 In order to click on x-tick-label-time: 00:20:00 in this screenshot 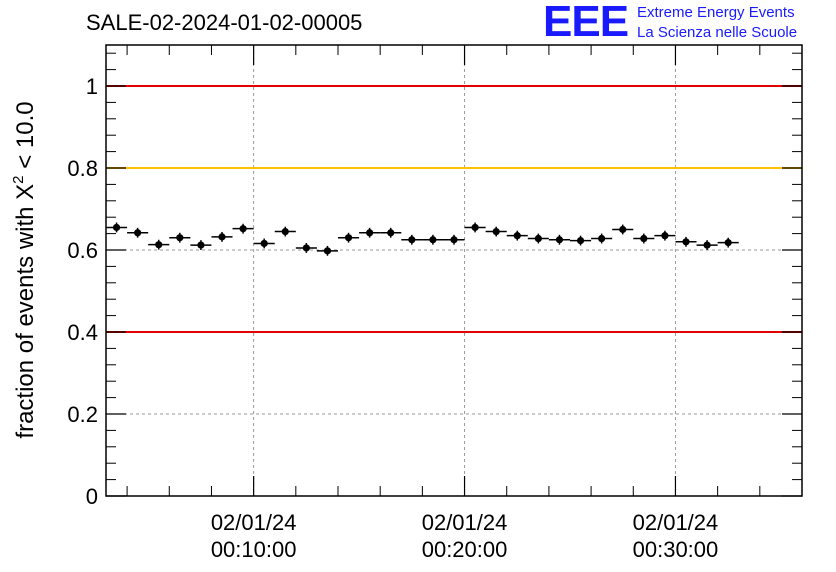, I will do `click(465, 549)`.